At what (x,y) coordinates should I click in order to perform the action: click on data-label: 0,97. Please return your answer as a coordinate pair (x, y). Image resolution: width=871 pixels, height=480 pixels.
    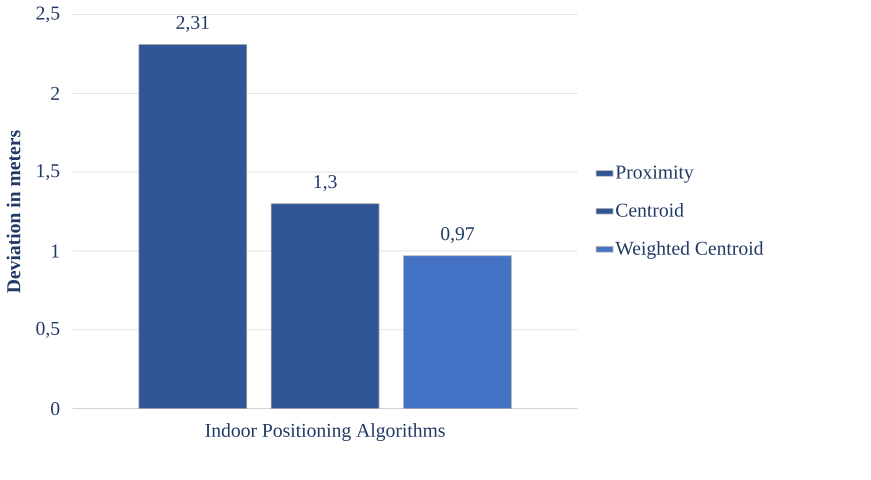
    Looking at the image, I should click on (457, 235).